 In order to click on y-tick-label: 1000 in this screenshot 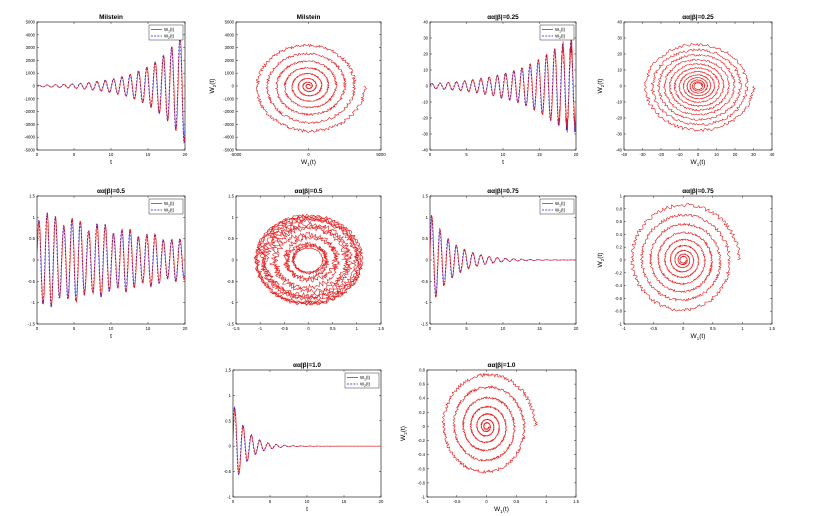, I will do `click(230, 73)`.